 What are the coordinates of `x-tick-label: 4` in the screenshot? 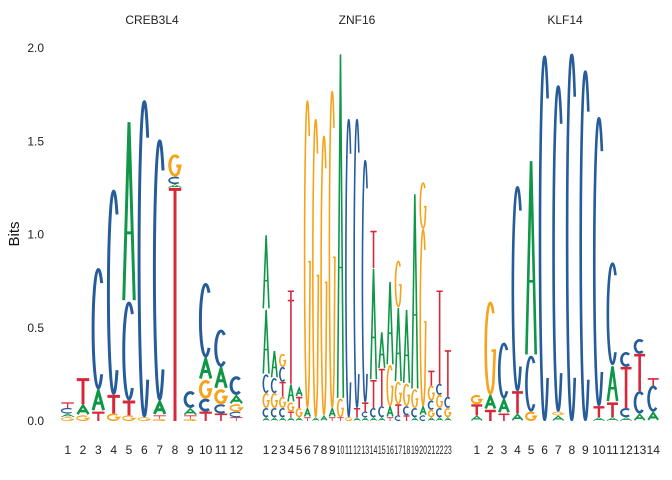 It's located at (113, 450).